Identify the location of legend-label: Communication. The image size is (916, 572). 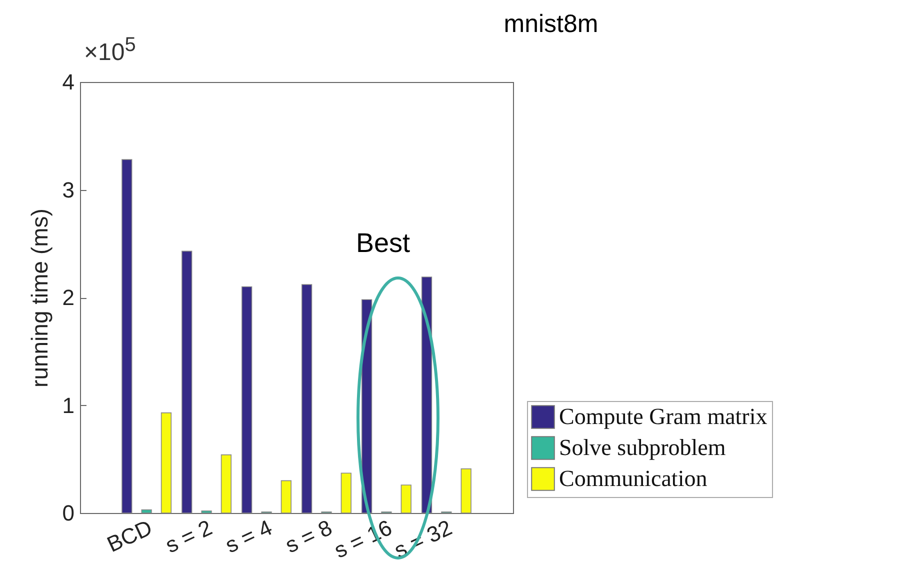
(633, 478).